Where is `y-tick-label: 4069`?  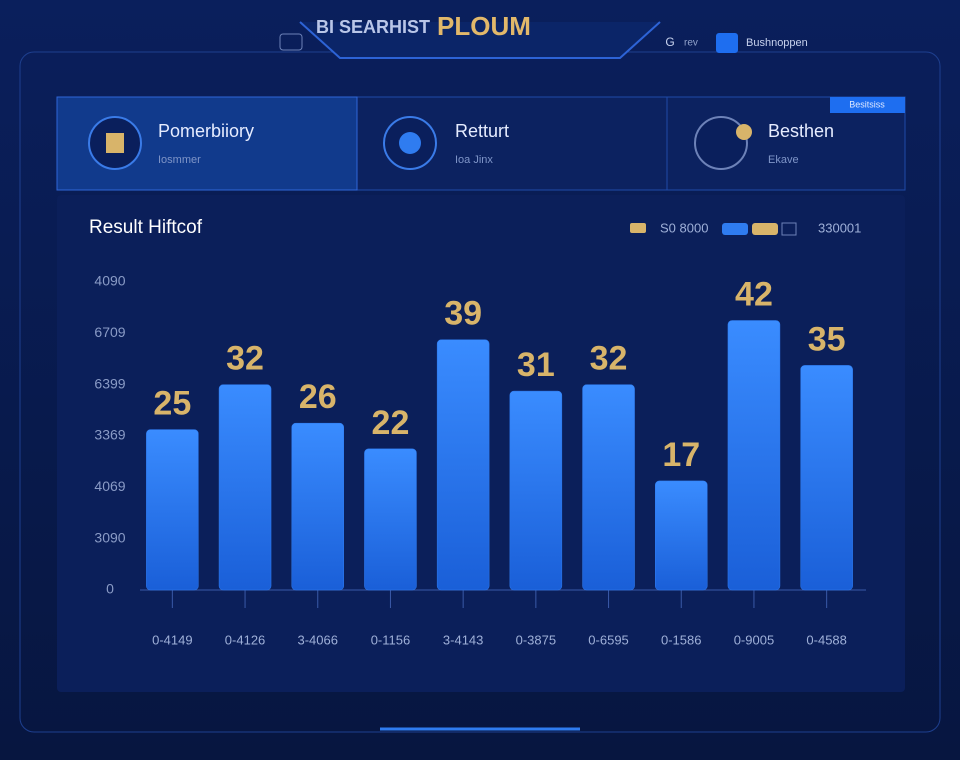 y-tick-label: 4069 is located at coordinates (109, 486).